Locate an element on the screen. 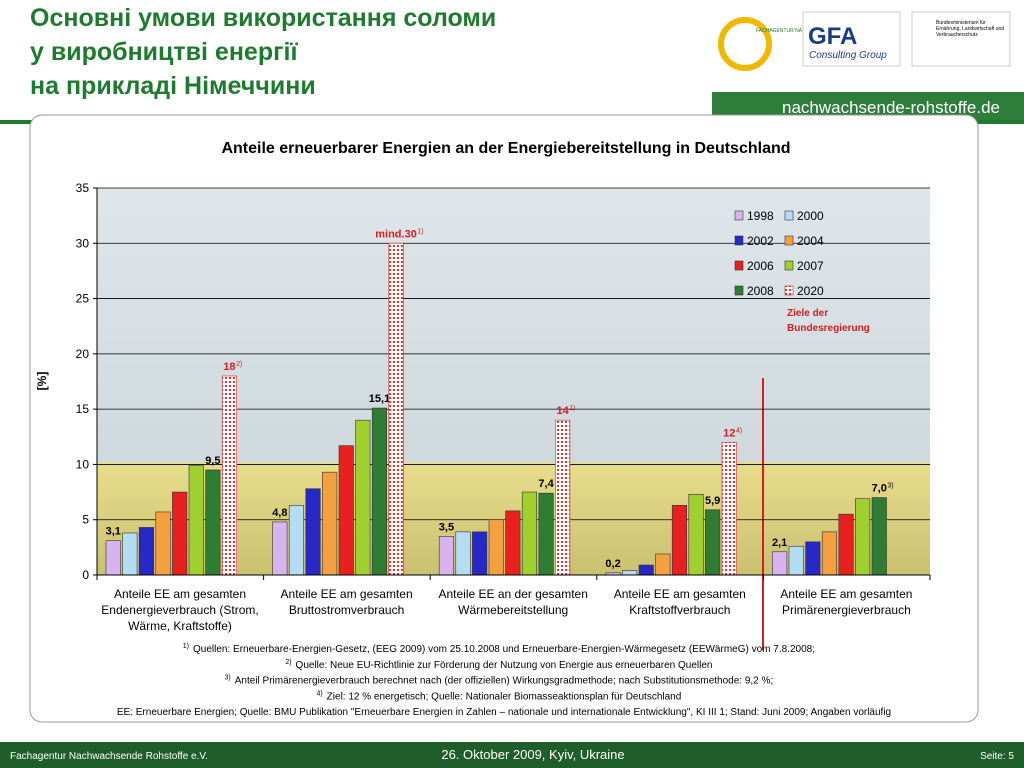 This screenshot has width=1024, height=768. data-label: 14 is located at coordinates (563, 411).